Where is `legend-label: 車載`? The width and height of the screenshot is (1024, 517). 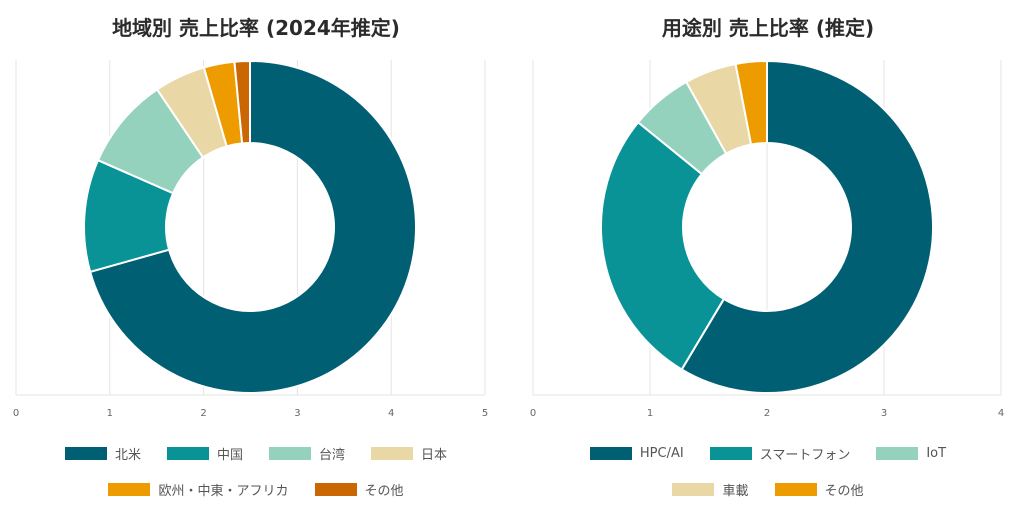 legend-label: 車載 is located at coordinates (735, 491).